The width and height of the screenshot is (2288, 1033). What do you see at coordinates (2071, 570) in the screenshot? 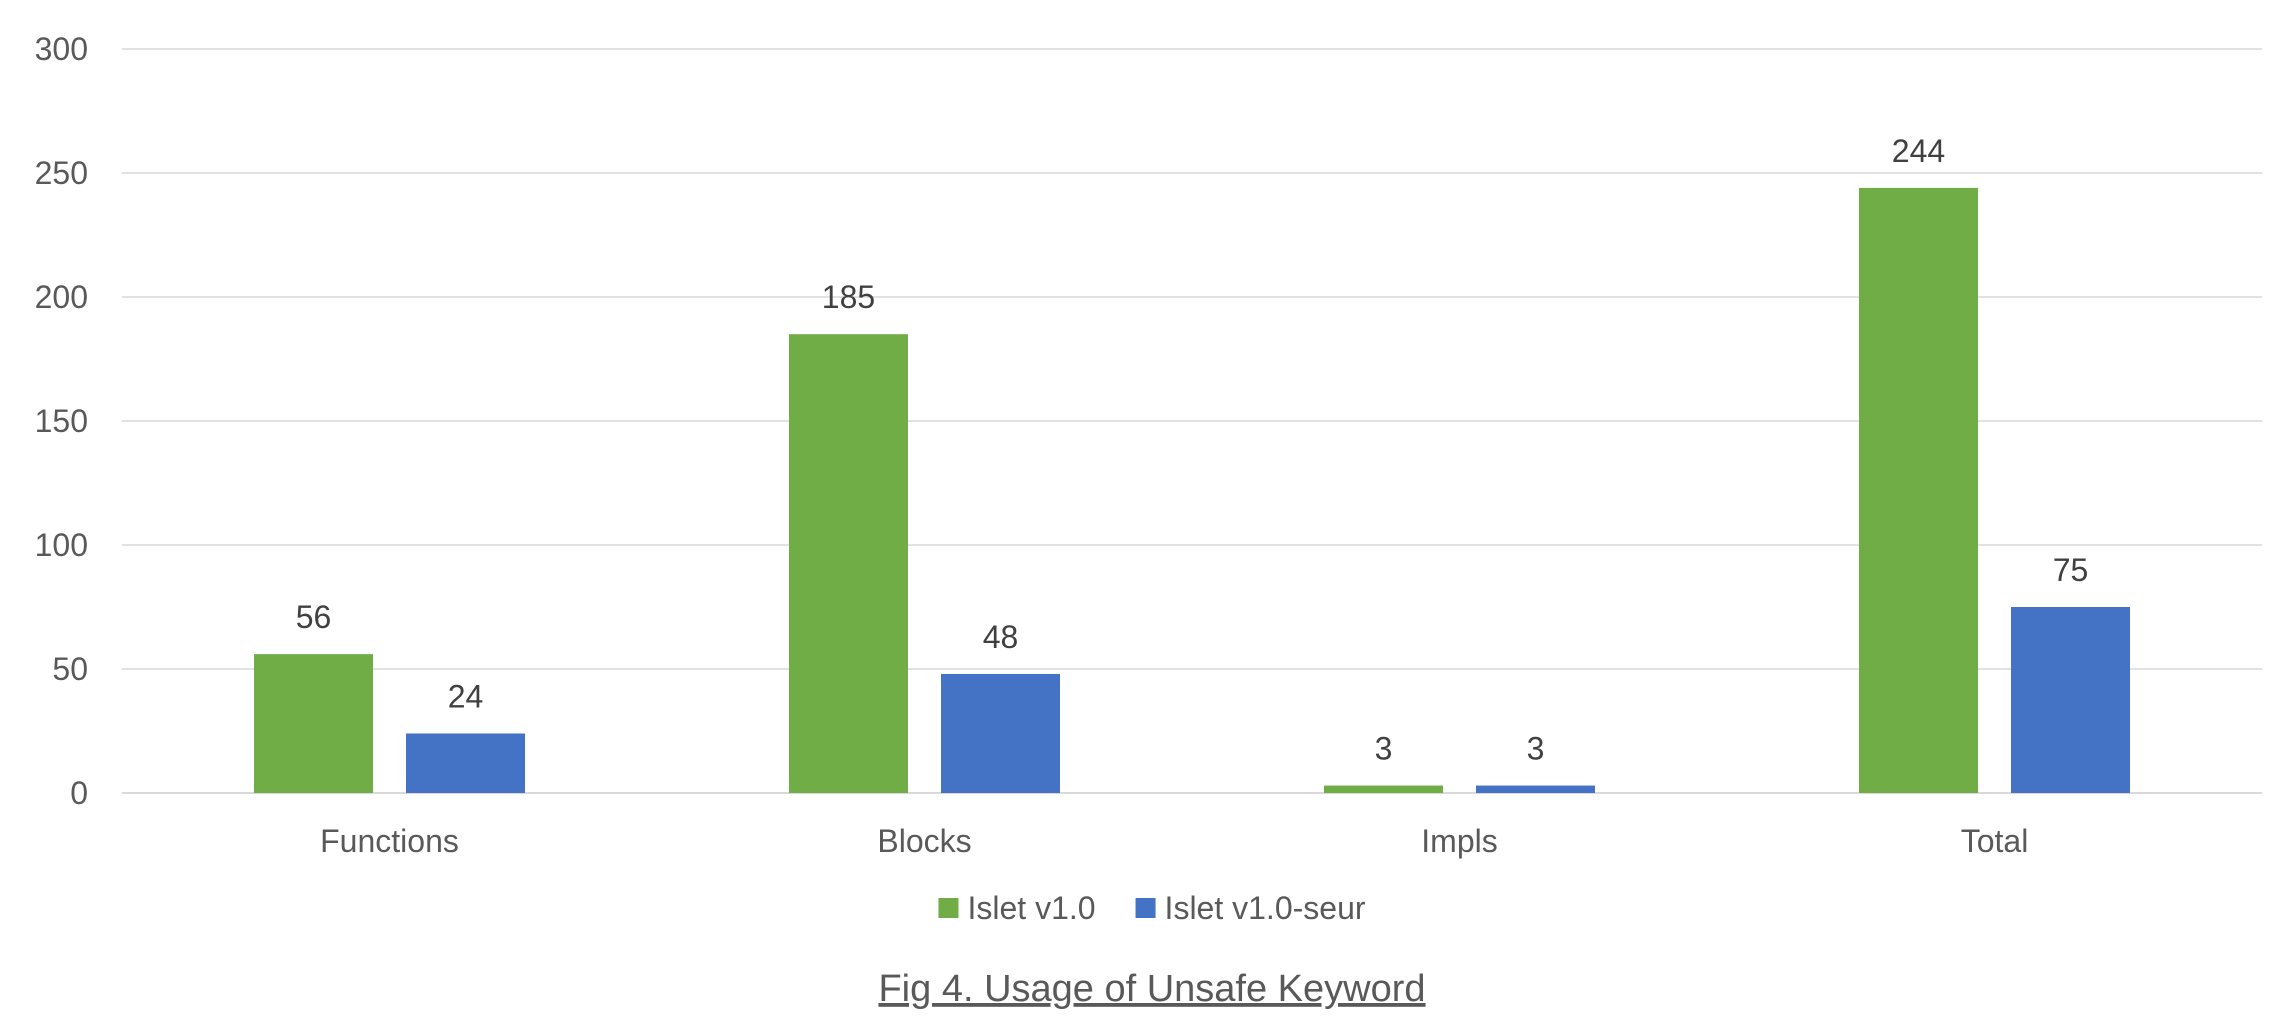
I see `data-label: 75` at bounding box center [2071, 570].